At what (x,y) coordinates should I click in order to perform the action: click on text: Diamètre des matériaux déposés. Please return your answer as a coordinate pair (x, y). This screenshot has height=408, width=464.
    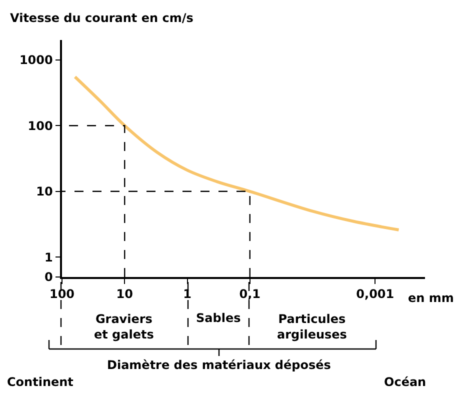
    Looking at the image, I should click on (219, 365).